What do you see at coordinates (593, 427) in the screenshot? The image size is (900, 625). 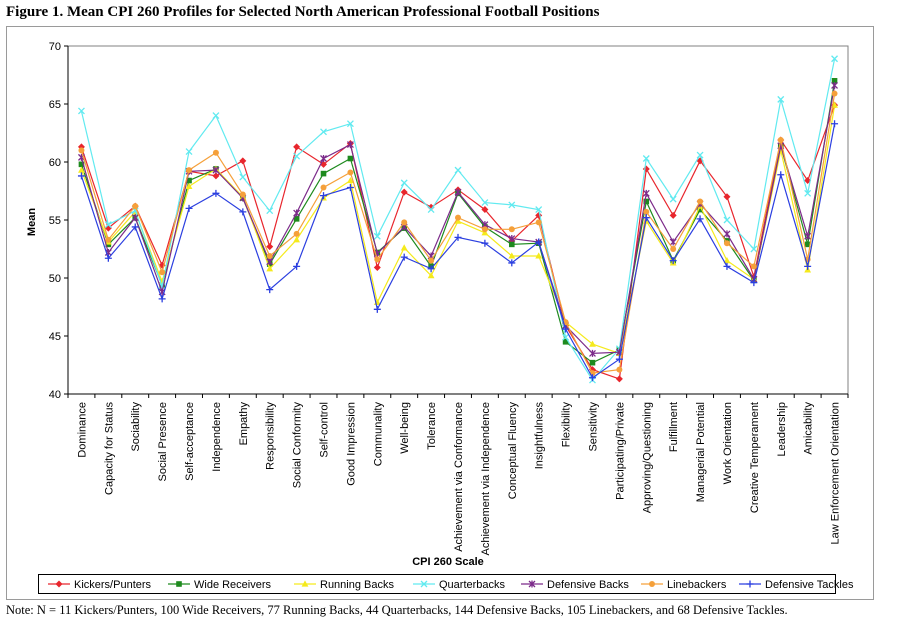 I see `x-tick-label: Sensitivity` at bounding box center [593, 427].